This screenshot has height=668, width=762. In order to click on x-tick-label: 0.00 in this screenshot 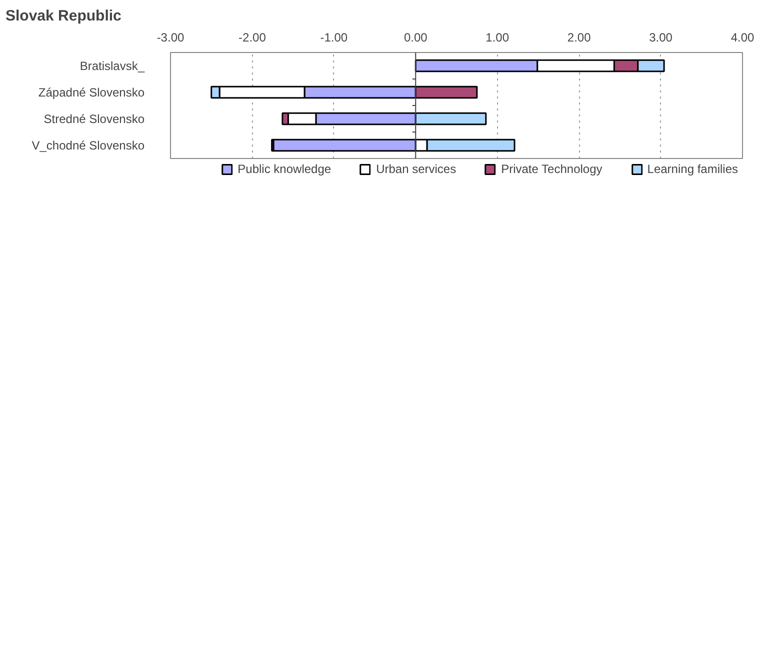, I will do `click(416, 37)`.